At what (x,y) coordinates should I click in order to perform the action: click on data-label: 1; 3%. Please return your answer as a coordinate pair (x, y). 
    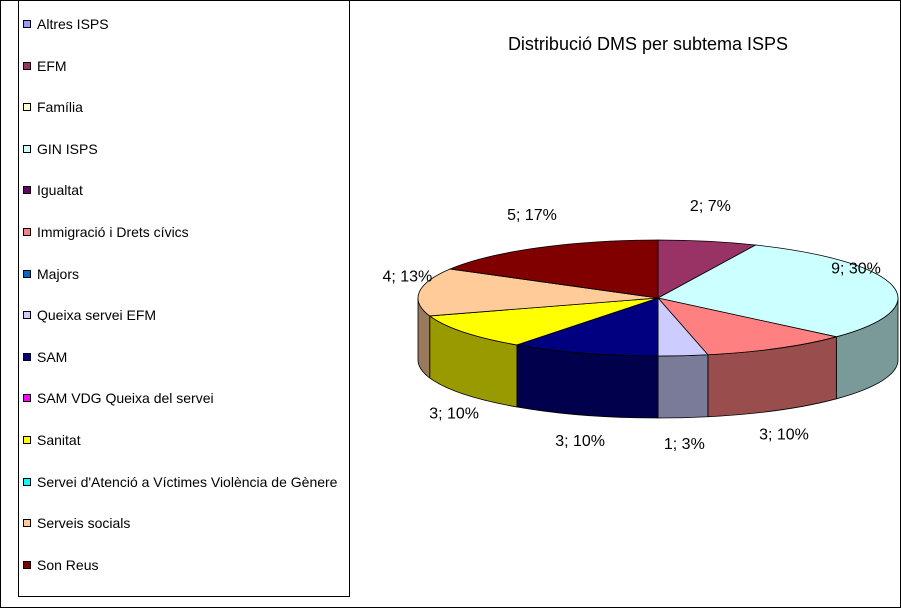
    Looking at the image, I should click on (684, 444).